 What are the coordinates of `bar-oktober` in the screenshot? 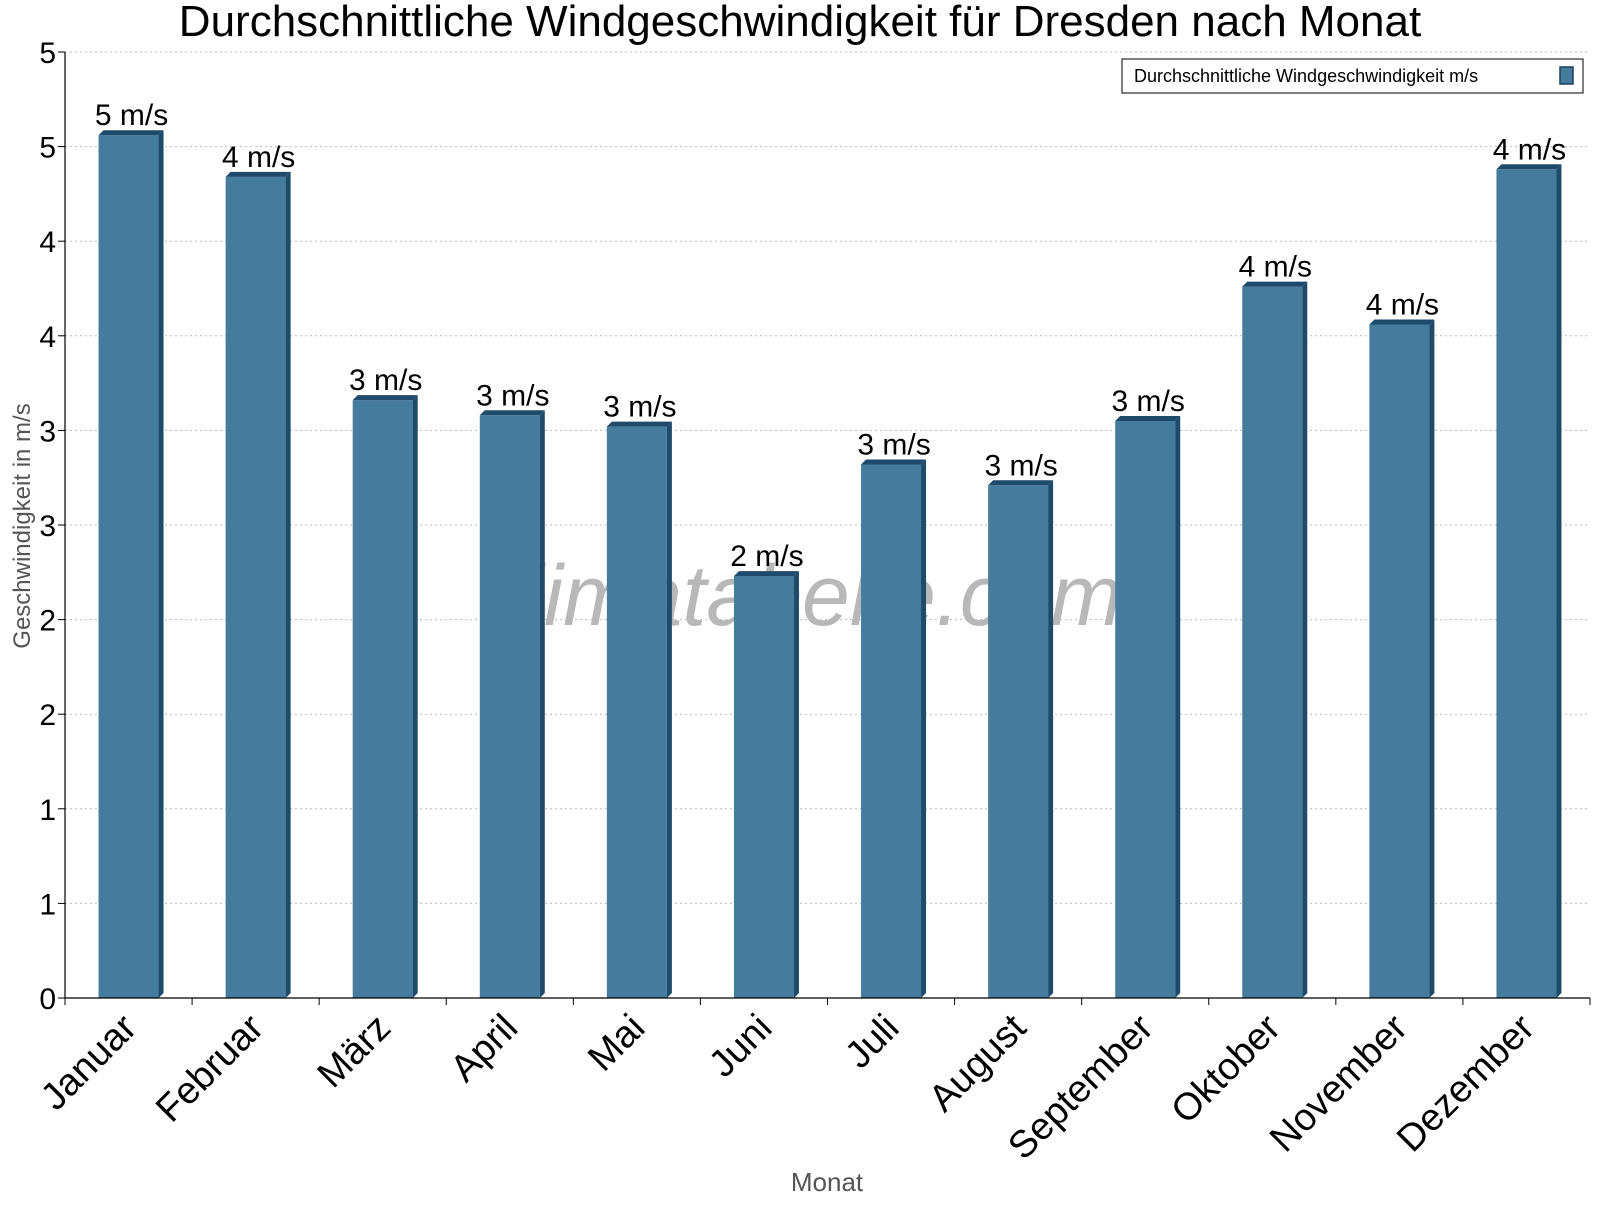 It's located at (1275, 639).